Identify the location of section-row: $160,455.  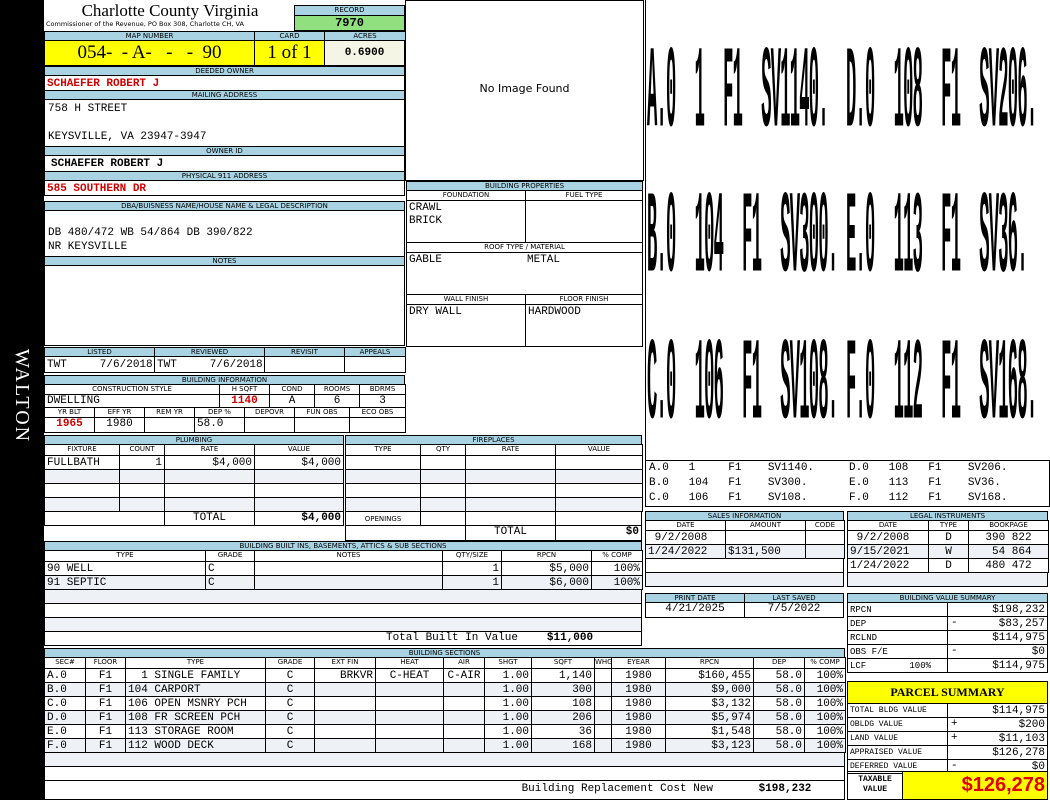
(709, 675).